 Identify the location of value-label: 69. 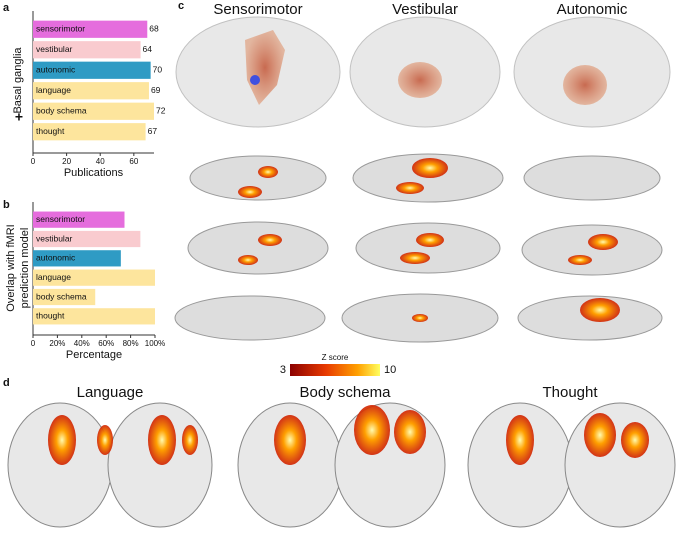
(156, 90).